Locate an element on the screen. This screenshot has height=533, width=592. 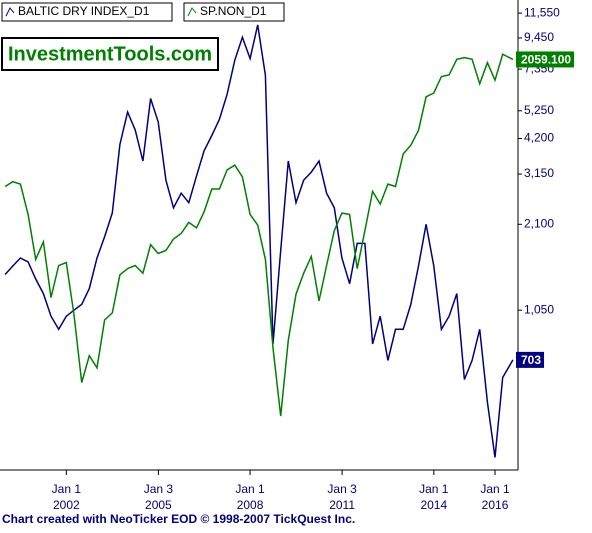
y-tick-label: 9,450 is located at coordinates (539, 37).